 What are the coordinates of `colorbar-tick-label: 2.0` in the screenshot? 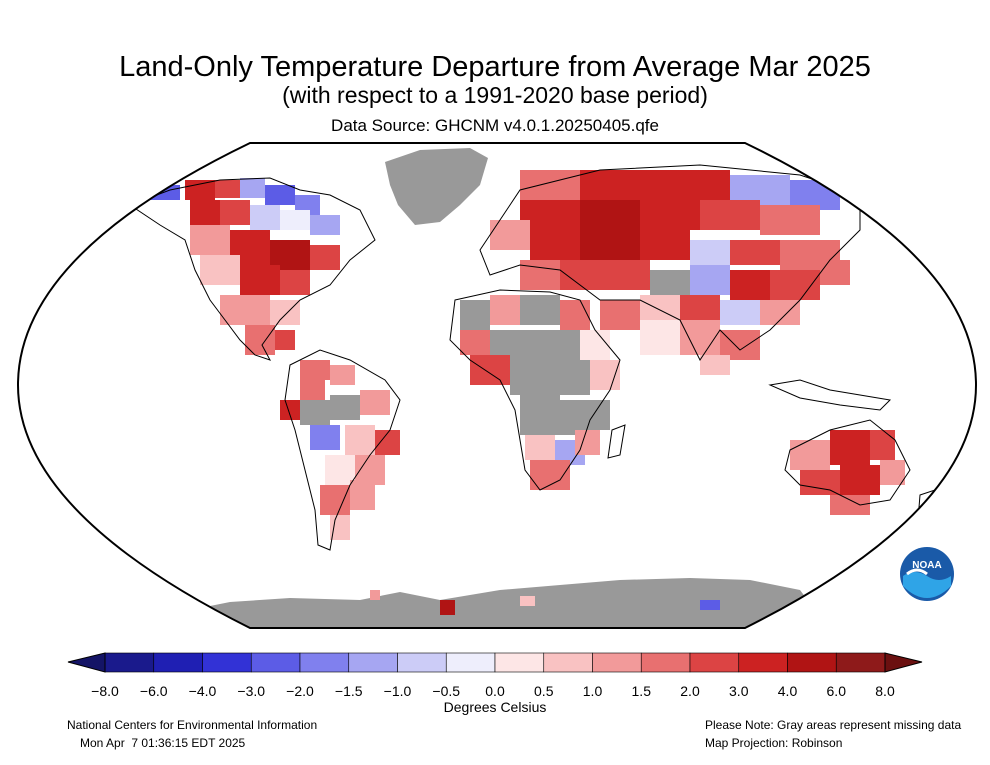 It's located at (690, 691).